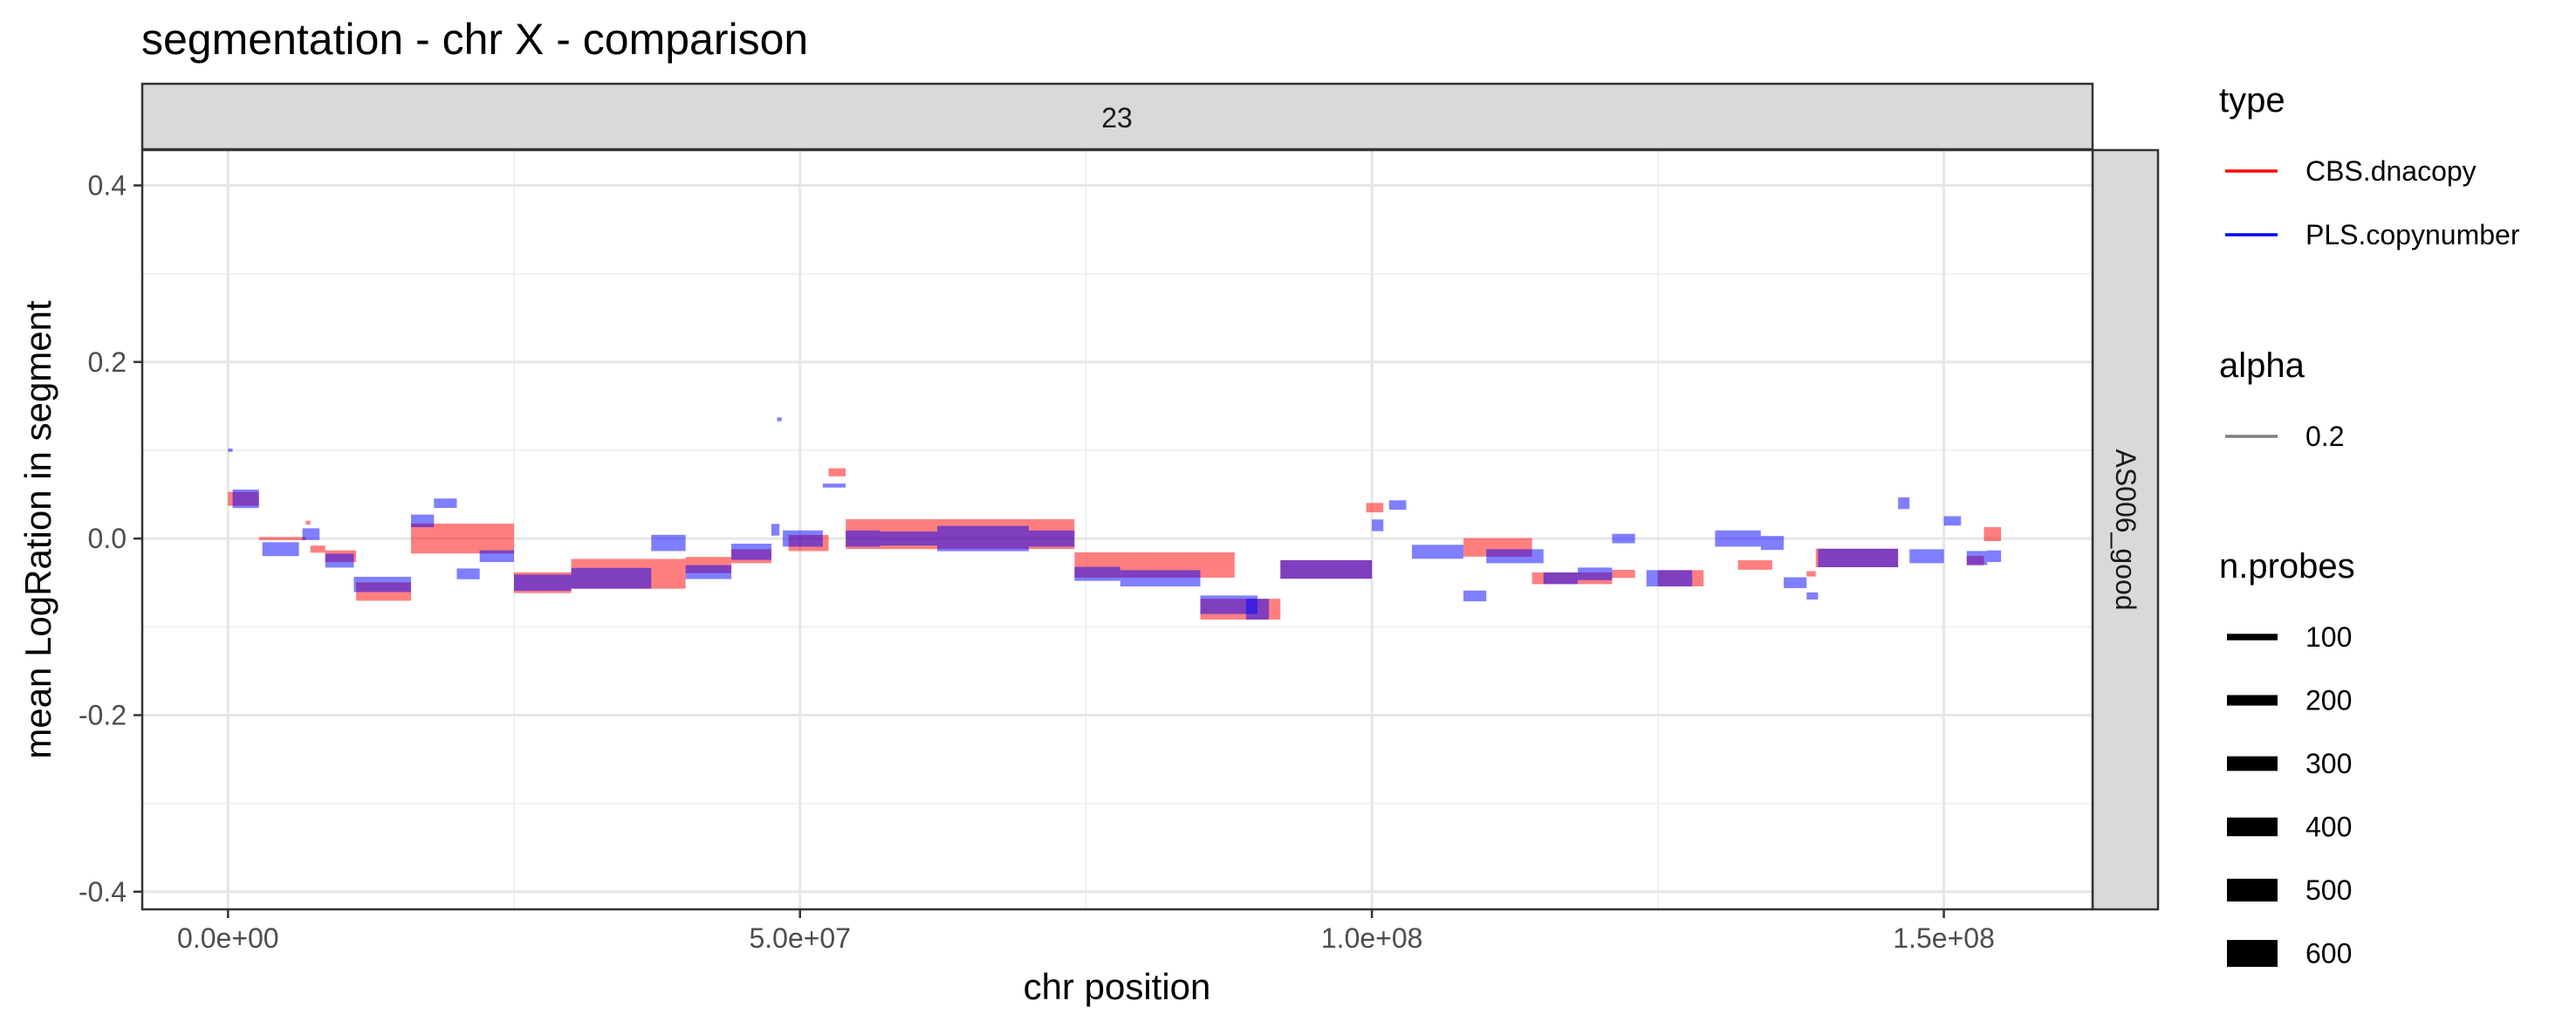 The width and height of the screenshot is (2576, 1035). Describe the element at coordinates (107, 185) in the screenshot. I see `y-tick-label: 0.4` at that location.